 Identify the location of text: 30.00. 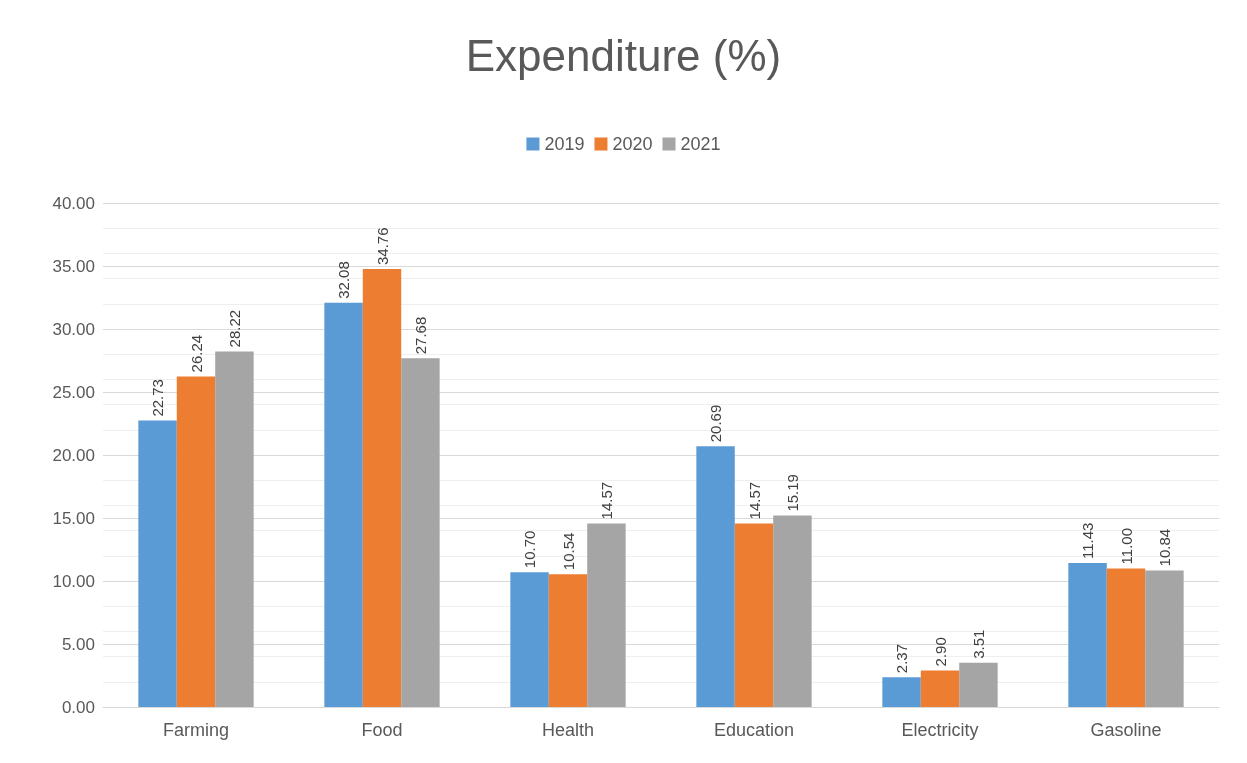
(73, 329).